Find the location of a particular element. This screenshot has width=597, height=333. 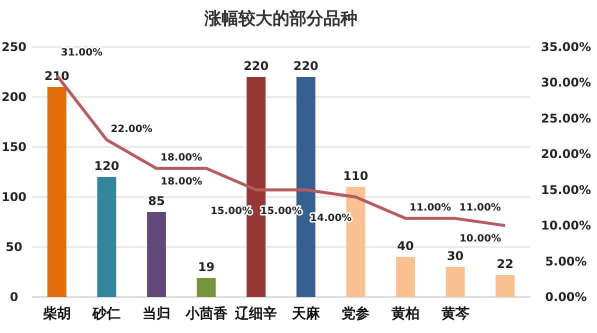

x-tick-label: 黄芩 is located at coordinates (455, 314).